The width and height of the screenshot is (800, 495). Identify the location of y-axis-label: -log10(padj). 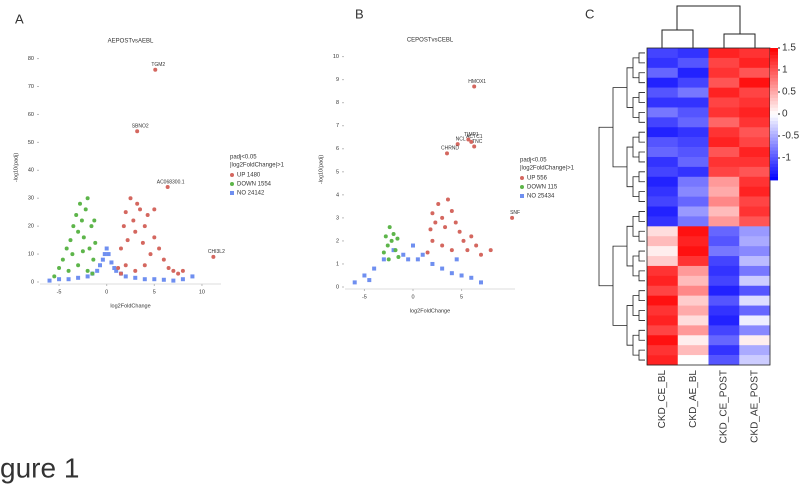
(321, 170).